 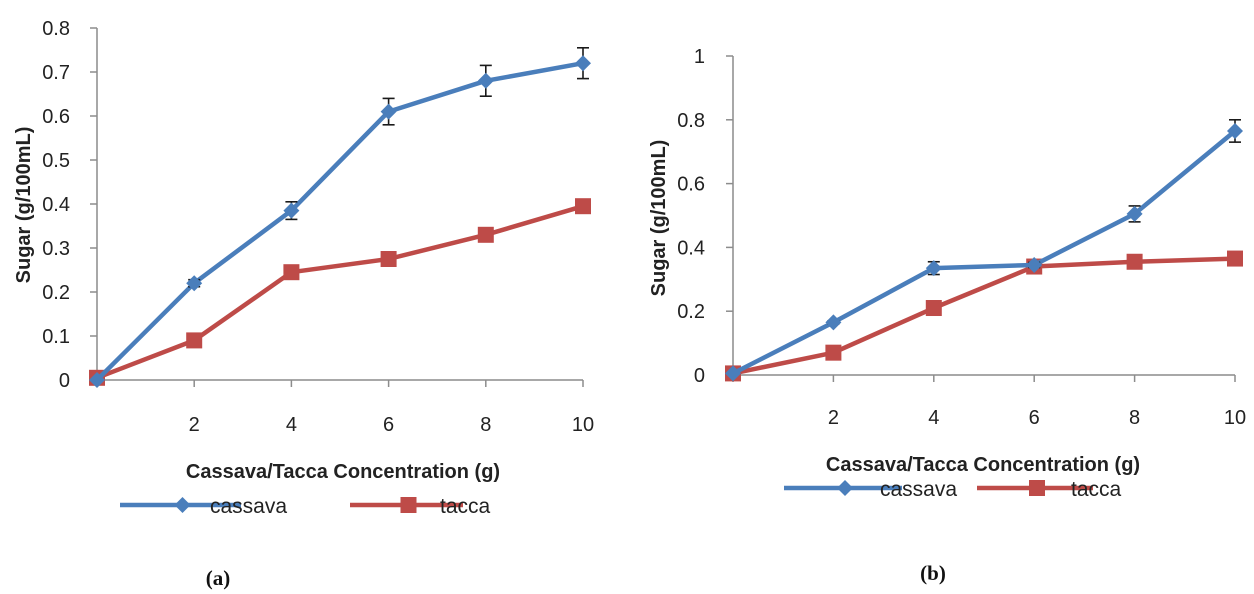 What do you see at coordinates (933, 573) in the screenshot?
I see `panel-label: (b)` at bounding box center [933, 573].